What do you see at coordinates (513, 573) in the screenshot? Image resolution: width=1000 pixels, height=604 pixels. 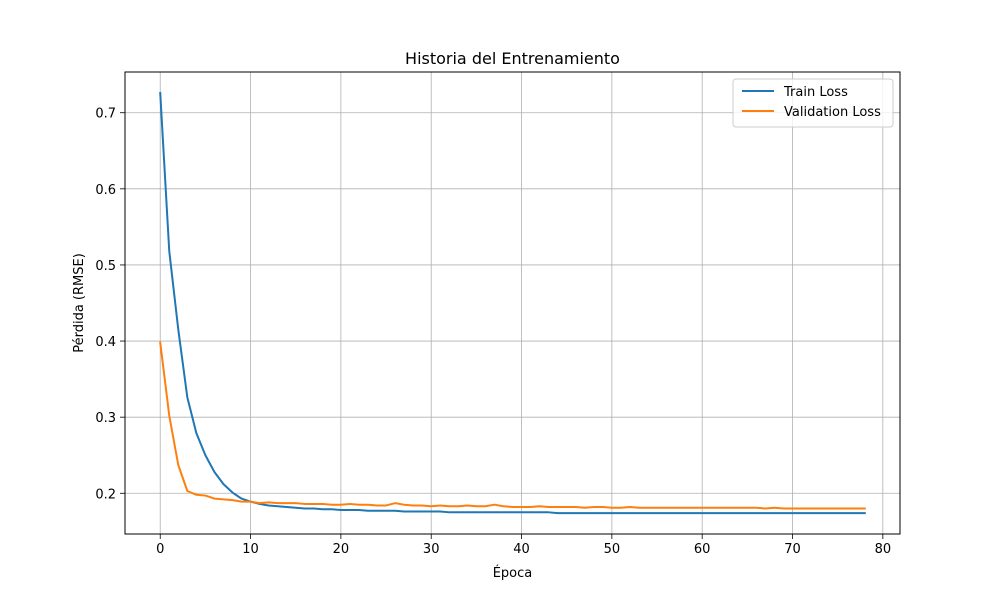 I see `x-axis-label: Época` at bounding box center [513, 573].